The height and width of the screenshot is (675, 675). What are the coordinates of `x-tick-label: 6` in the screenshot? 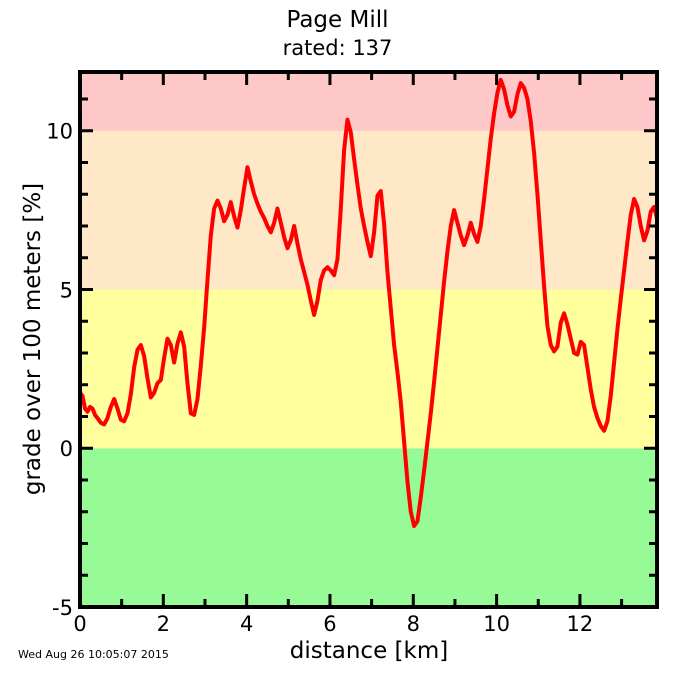 It's located at (329, 624).